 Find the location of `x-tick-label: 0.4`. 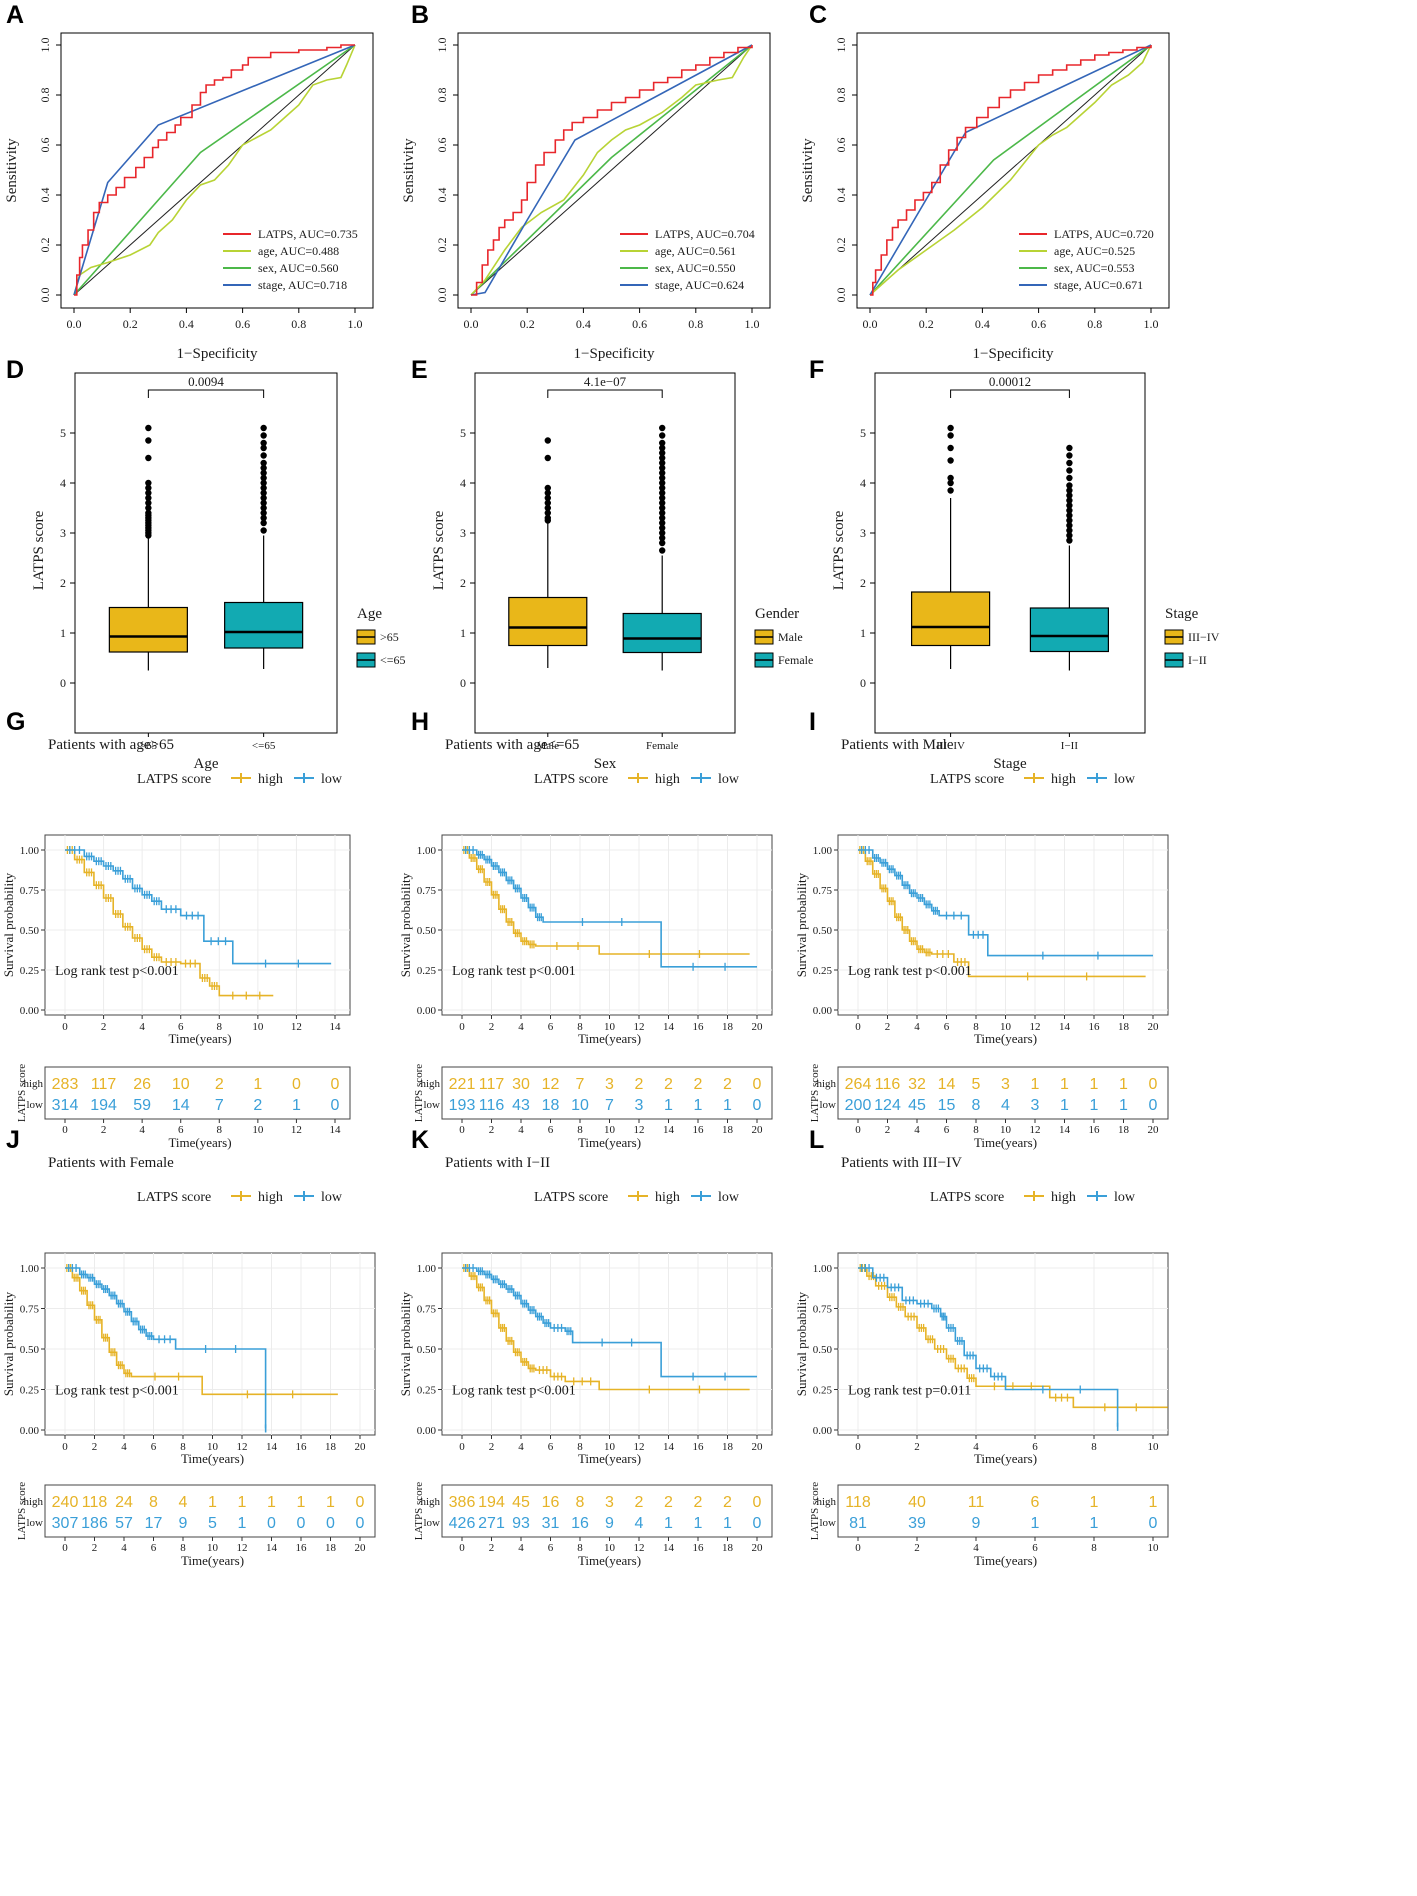

x-tick-label: 0.4 is located at coordinates (982, 324).